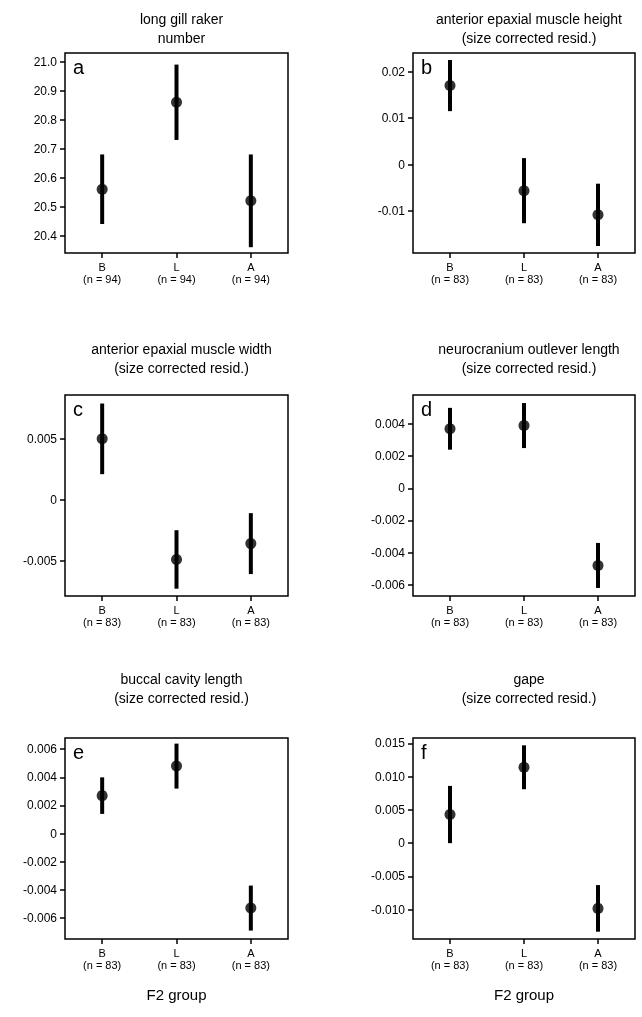 The height and width of the screenshot is (1017, 642). Describe the element at coordinates (388, 909) in the screenshot. I see `y-tick-label: -0.010` at that location.